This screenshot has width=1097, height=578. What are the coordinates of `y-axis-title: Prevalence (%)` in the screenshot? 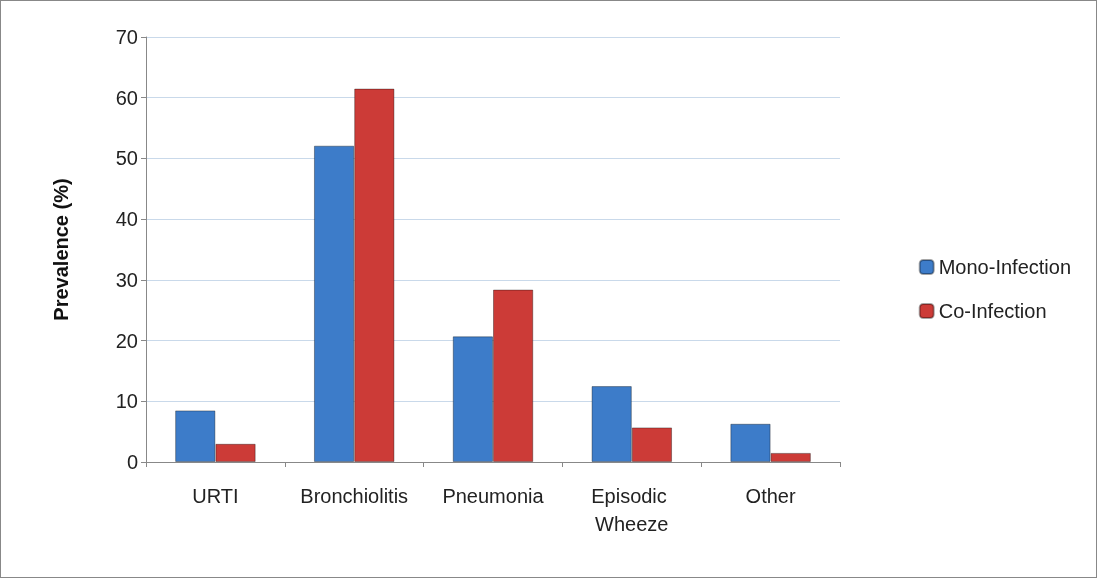 It's located at (61, 249).